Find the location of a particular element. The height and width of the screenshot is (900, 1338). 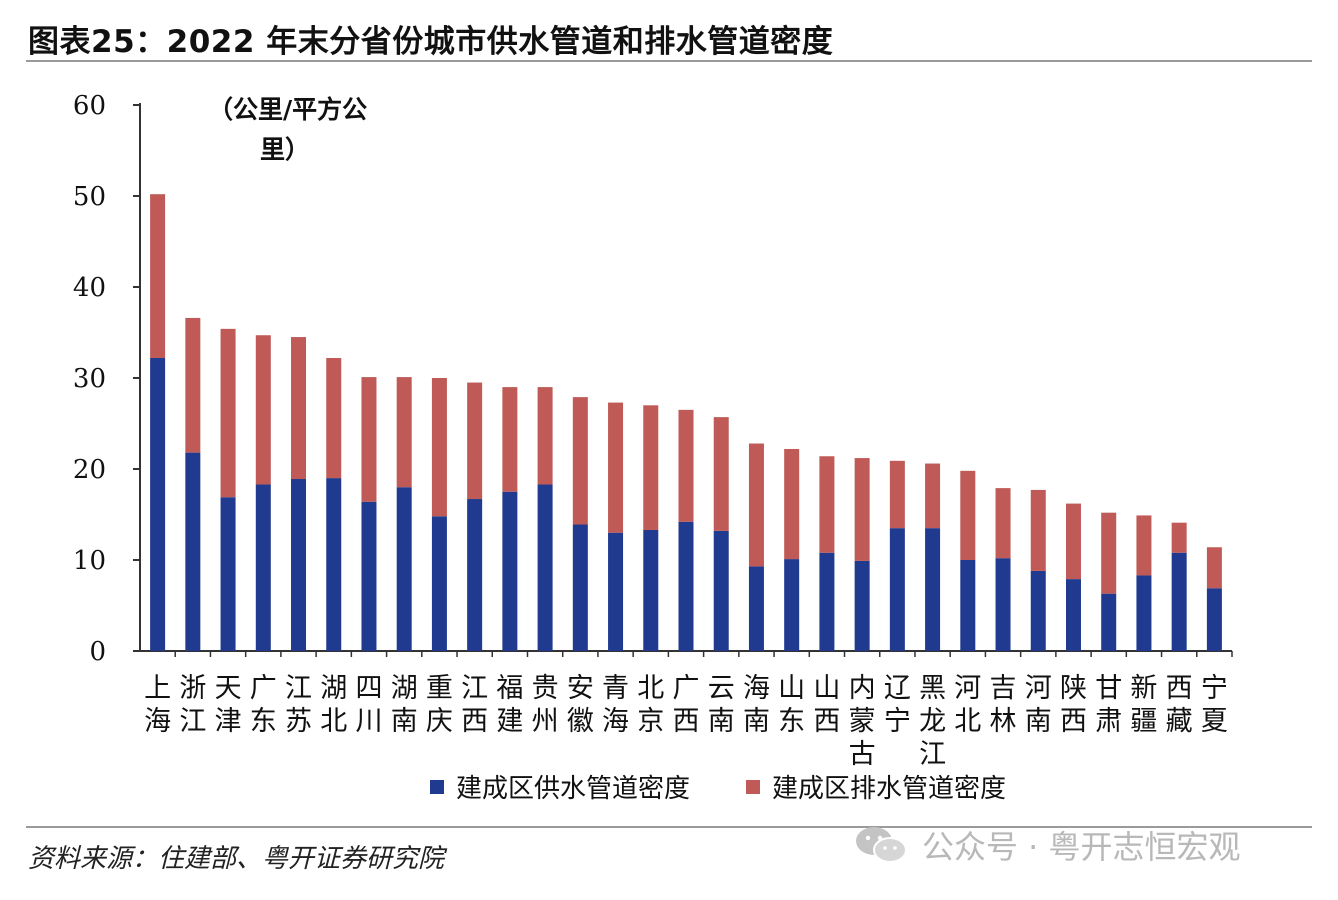

y-tick-label: 50 is located at coordinates (89, 197).